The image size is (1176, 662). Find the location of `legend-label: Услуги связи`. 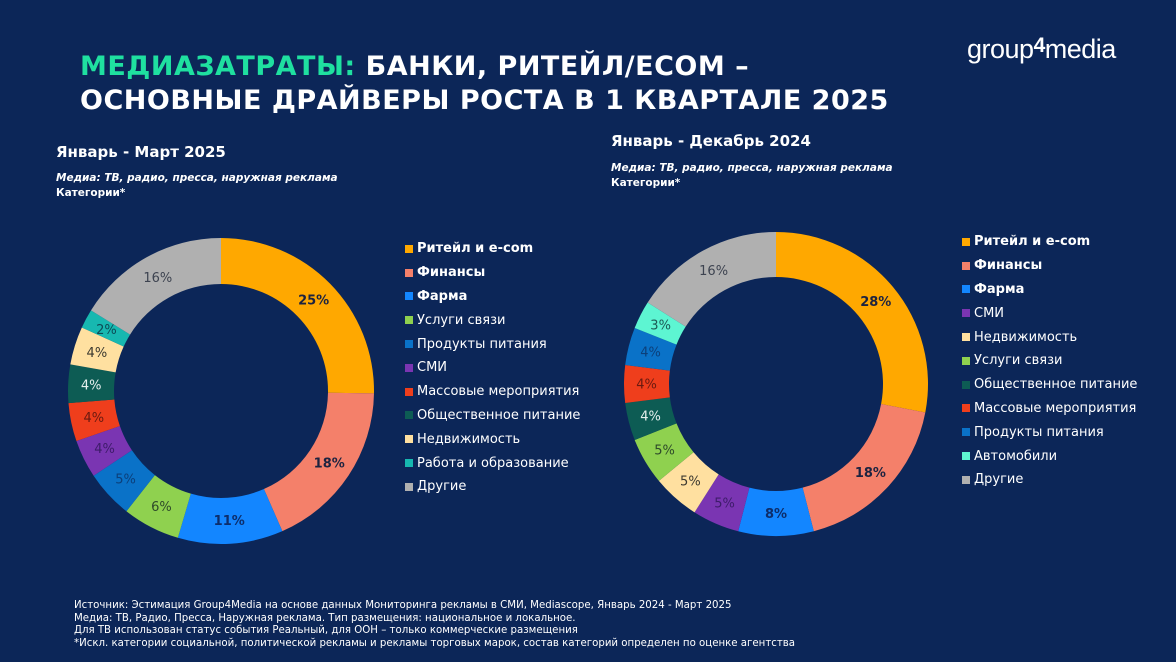

legend-label: Услуги связи is located at coordinates (1018, 361).